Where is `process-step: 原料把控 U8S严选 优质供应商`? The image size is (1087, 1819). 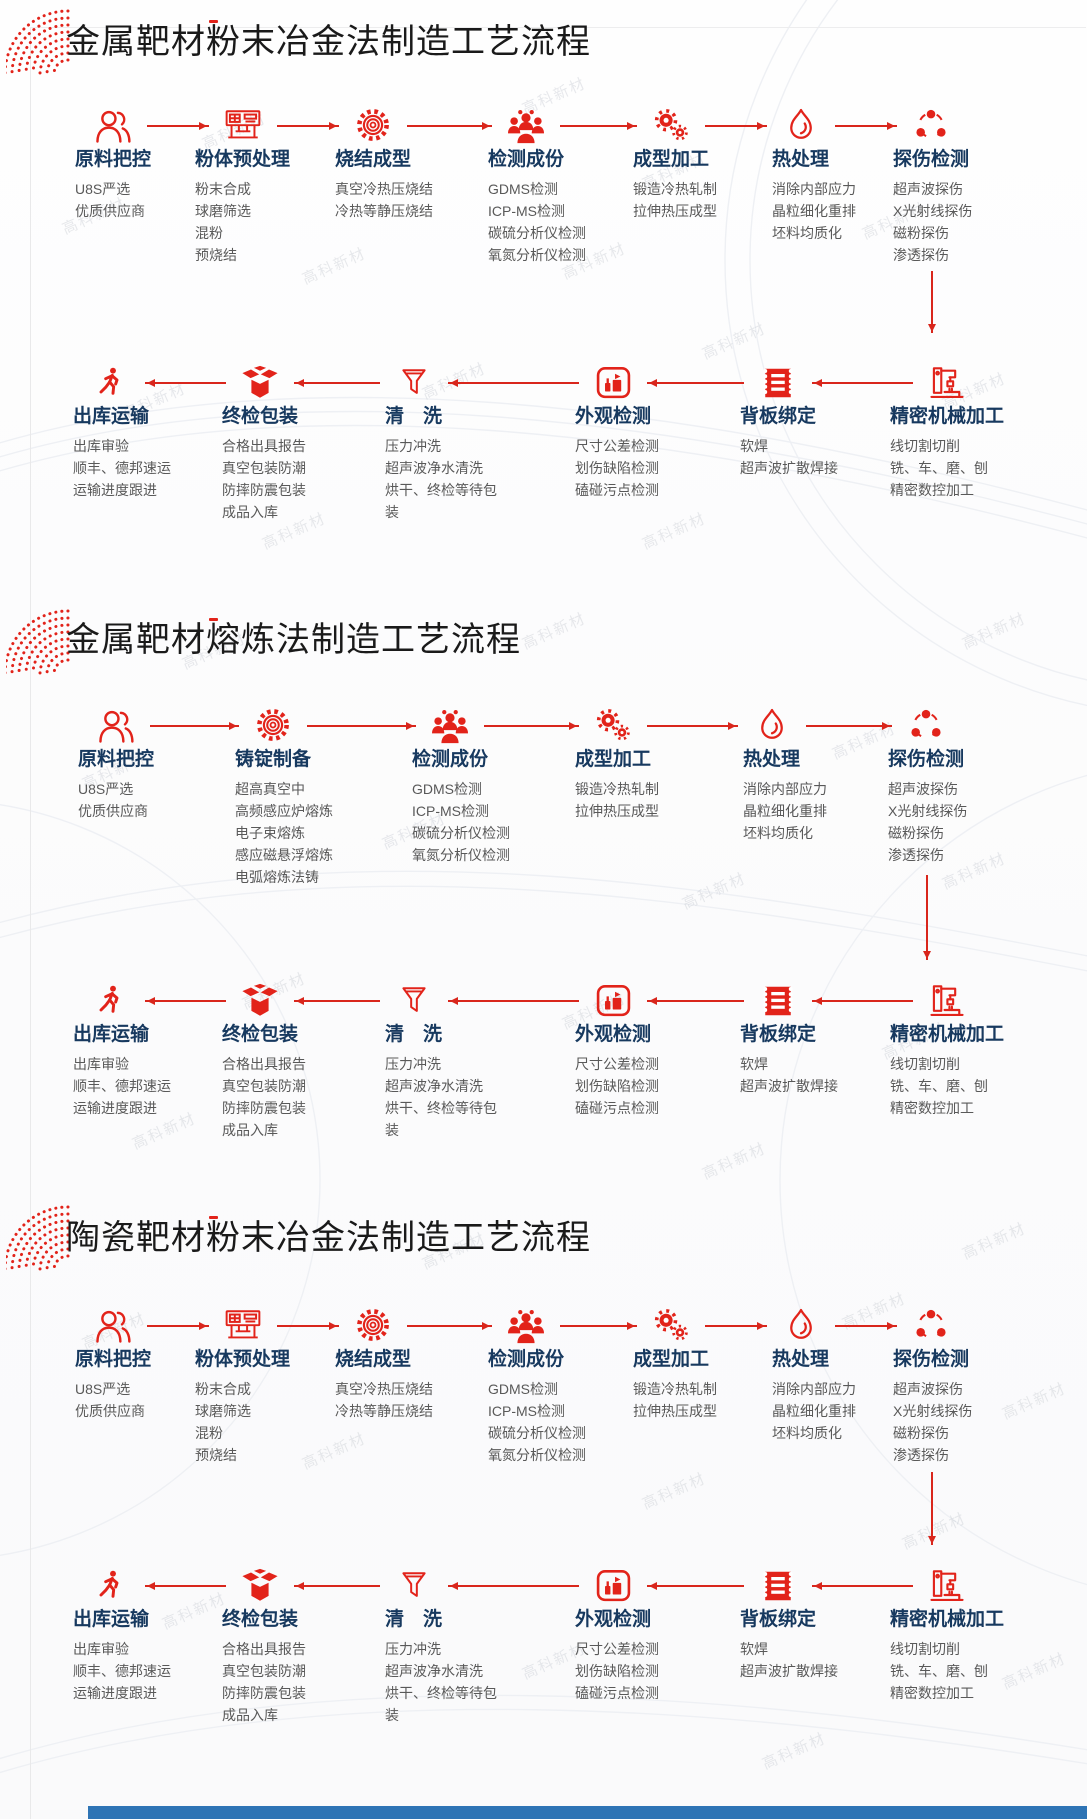
process-step: 原料把控 U8S严选 优质供应商 is located at coordinates (113, 1364).